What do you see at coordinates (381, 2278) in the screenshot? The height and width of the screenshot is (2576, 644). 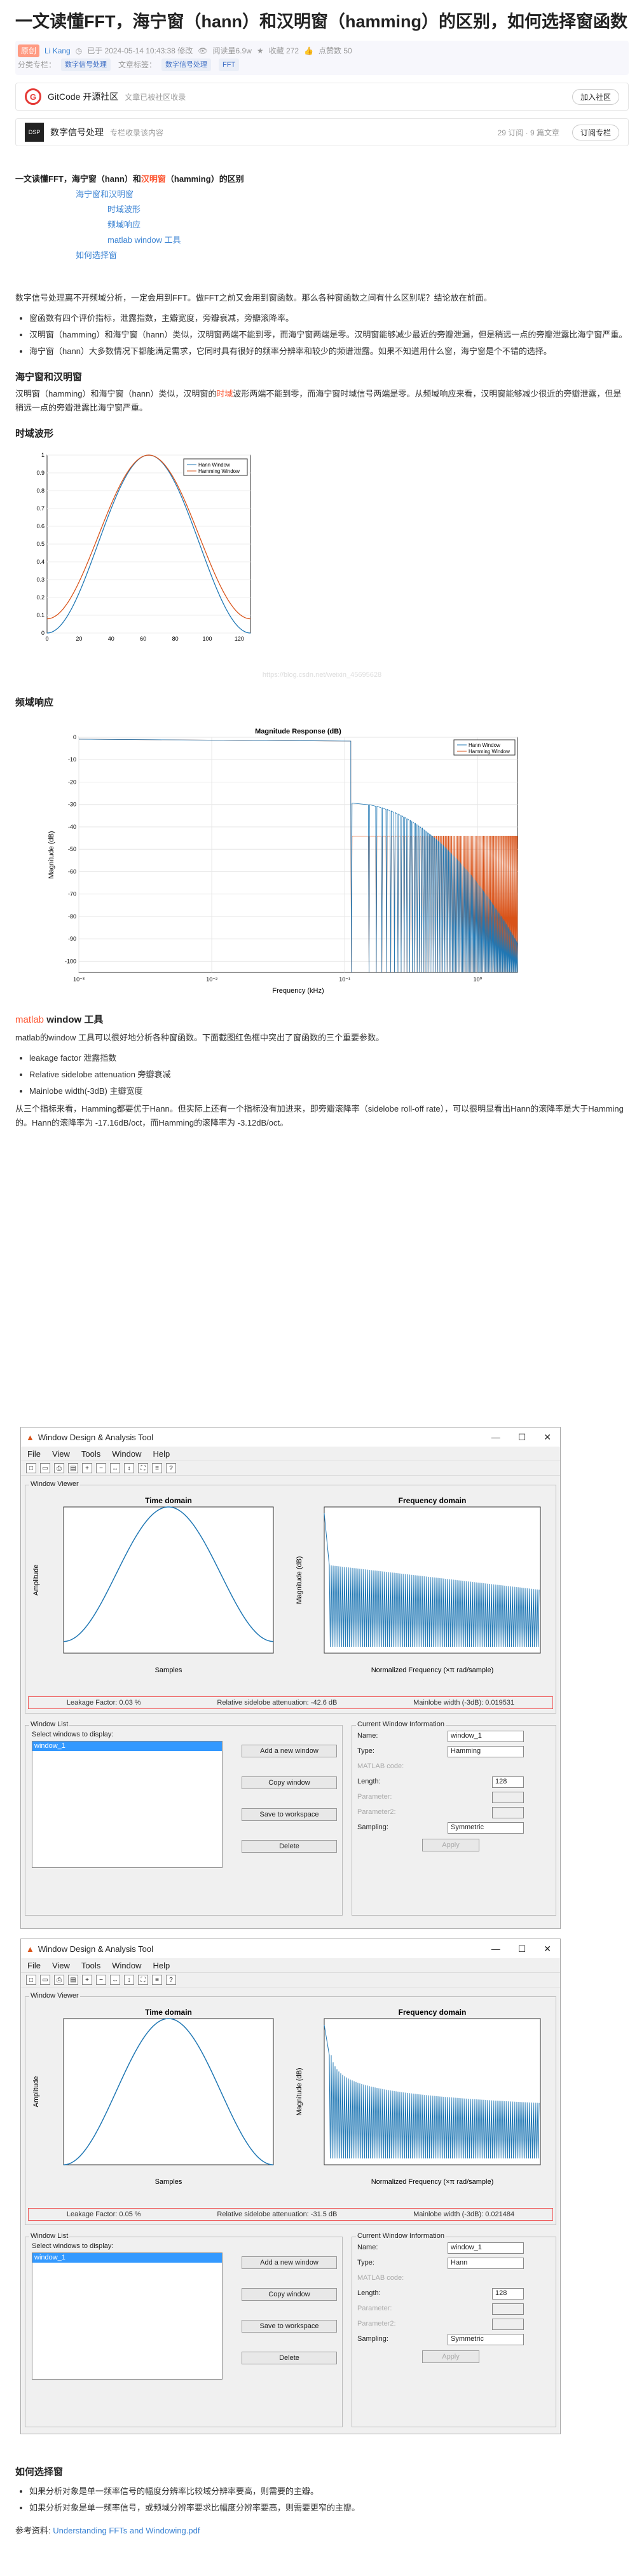 I see `matlab-code-label: MATLAB code:` at bounding box center [381, 2278].